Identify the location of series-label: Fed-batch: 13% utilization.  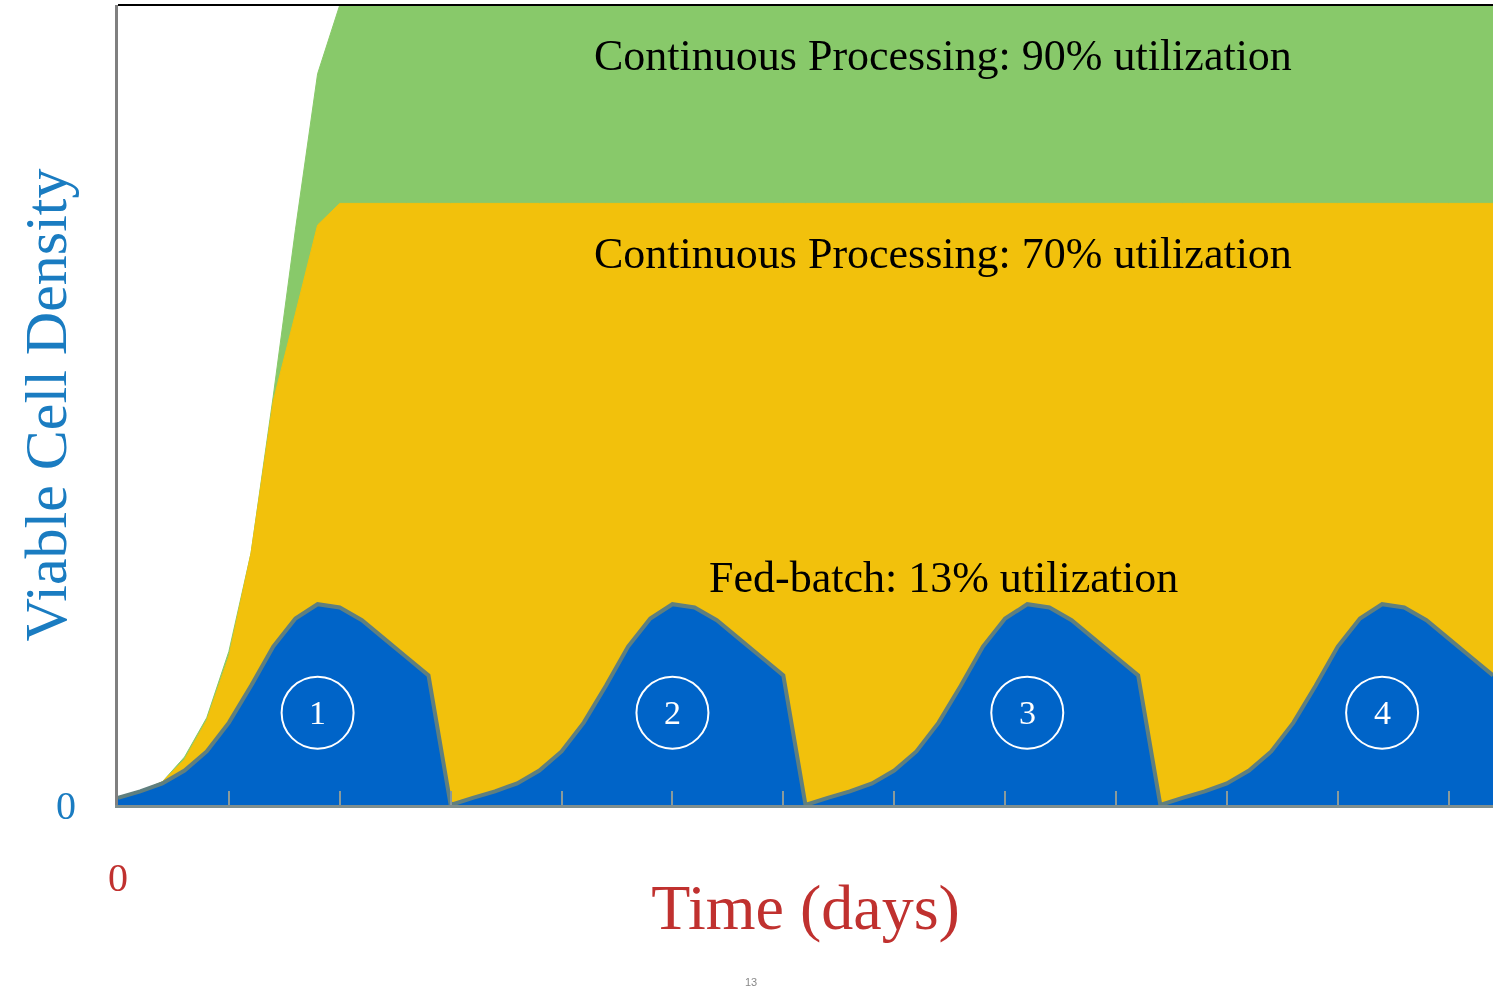
(944, 577).